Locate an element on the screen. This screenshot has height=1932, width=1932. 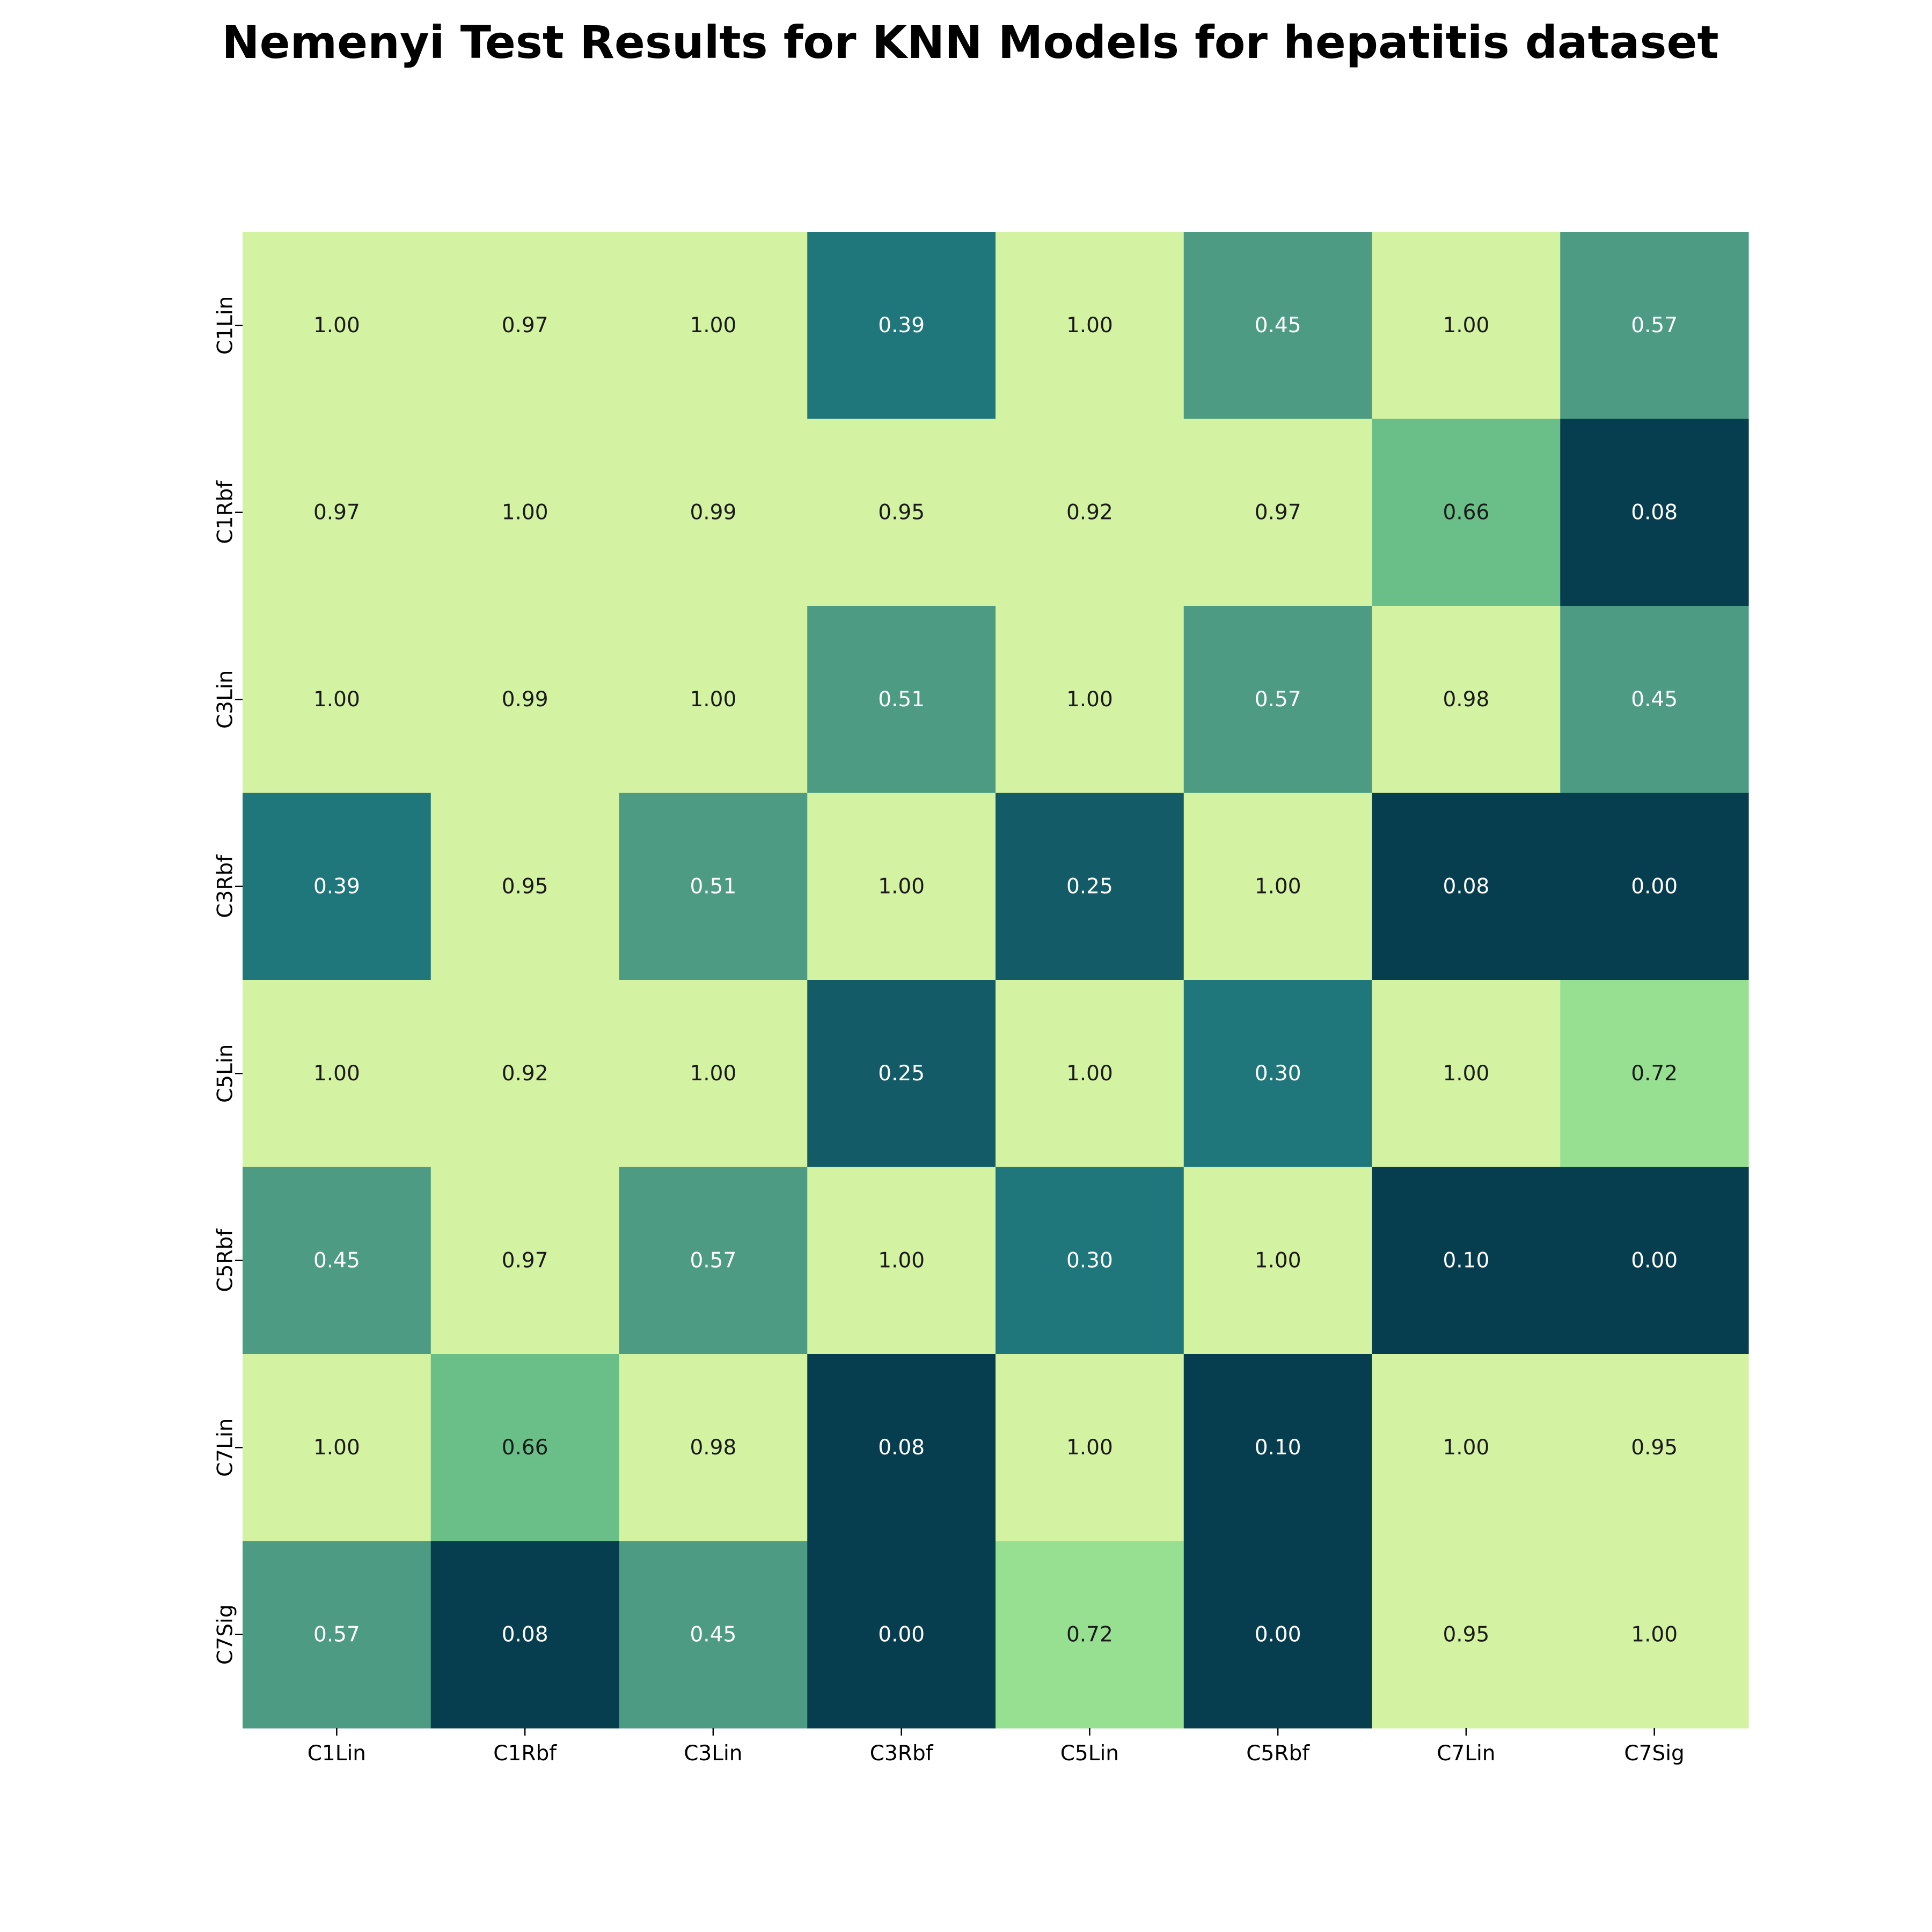
y-tick-label: C5Lin is located at coordinates (226, 1073).